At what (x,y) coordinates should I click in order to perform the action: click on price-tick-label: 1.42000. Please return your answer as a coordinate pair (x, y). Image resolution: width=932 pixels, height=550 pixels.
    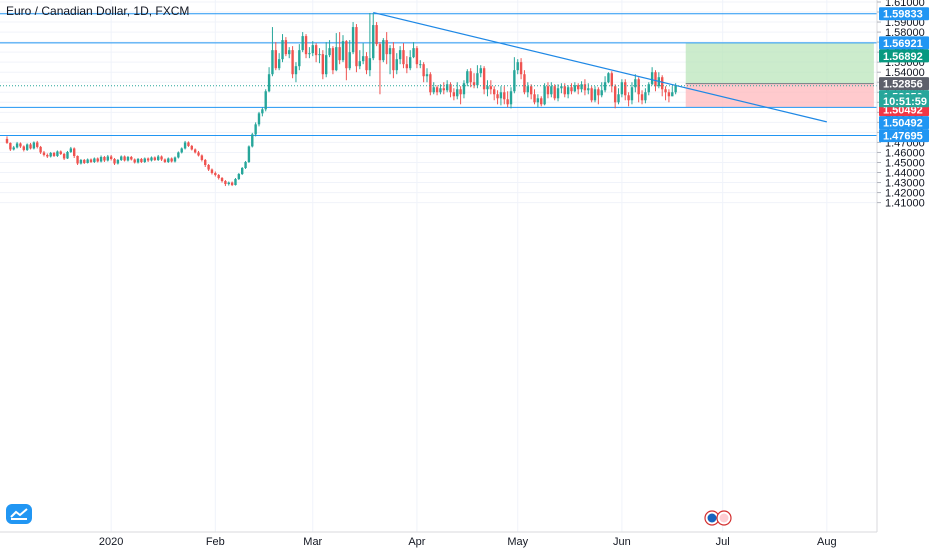
    Looking at the image, I should click on (905, 194).